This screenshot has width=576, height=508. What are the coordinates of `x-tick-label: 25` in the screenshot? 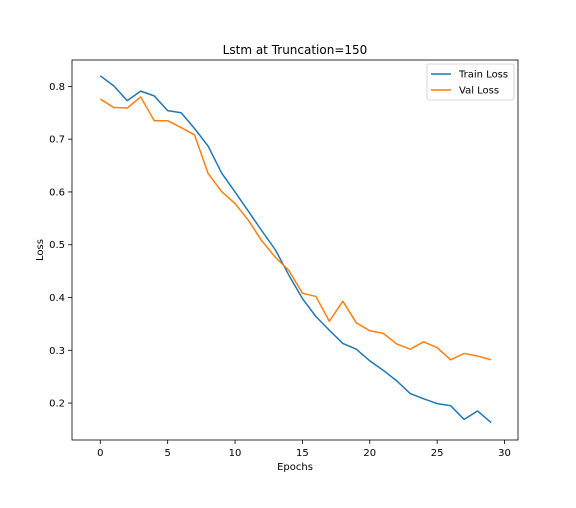 It's located at (437, 453).